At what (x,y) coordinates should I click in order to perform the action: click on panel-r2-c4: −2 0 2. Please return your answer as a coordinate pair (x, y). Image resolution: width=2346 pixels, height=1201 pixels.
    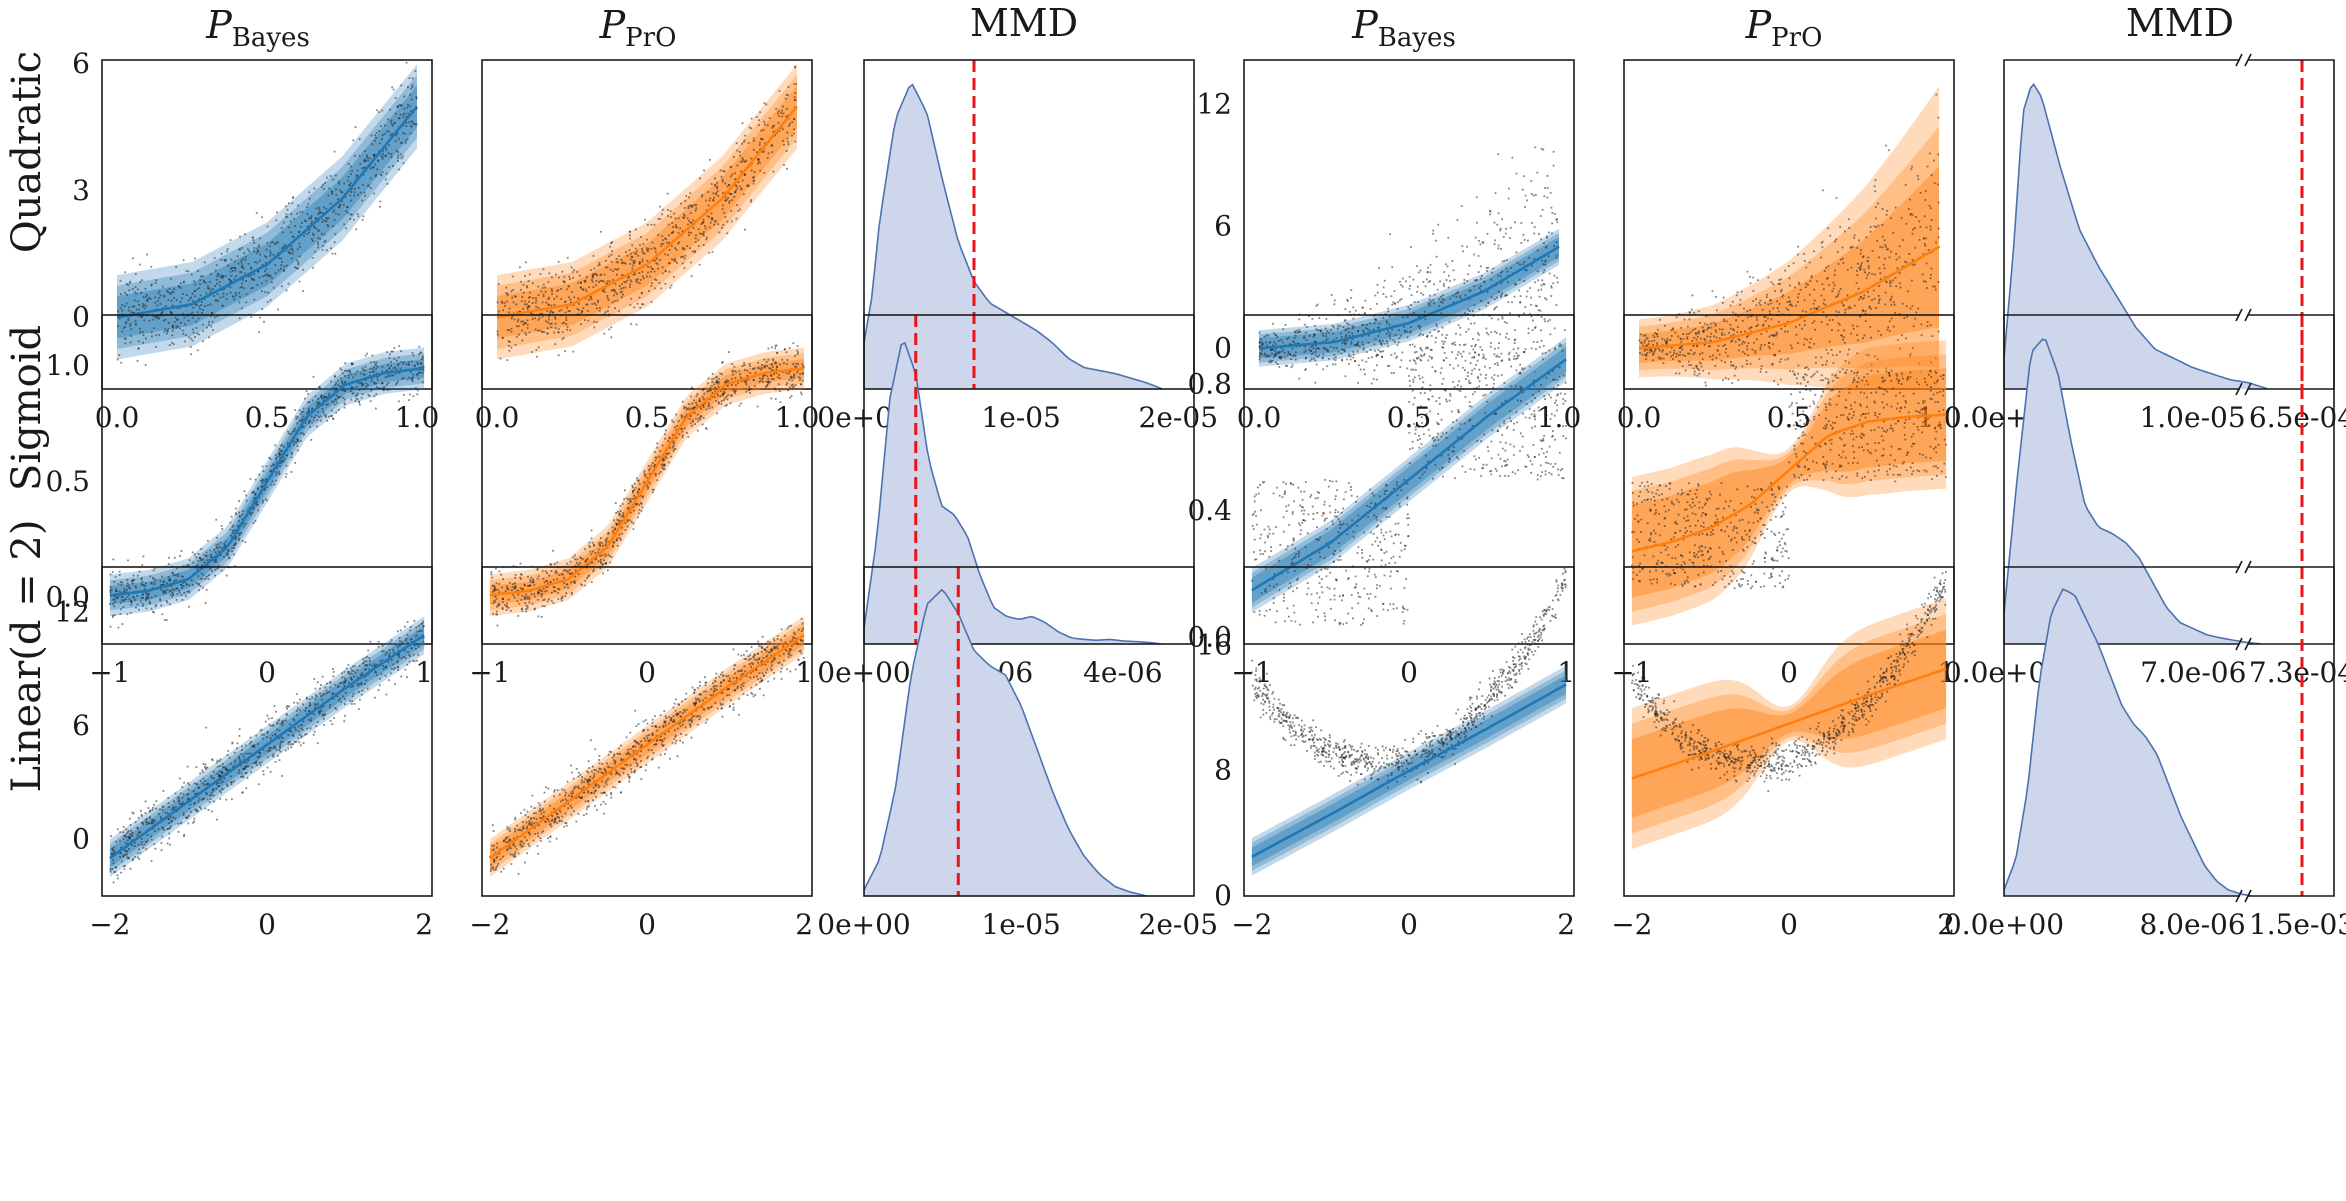
    Looking at the image, I should click on (1783, 753).